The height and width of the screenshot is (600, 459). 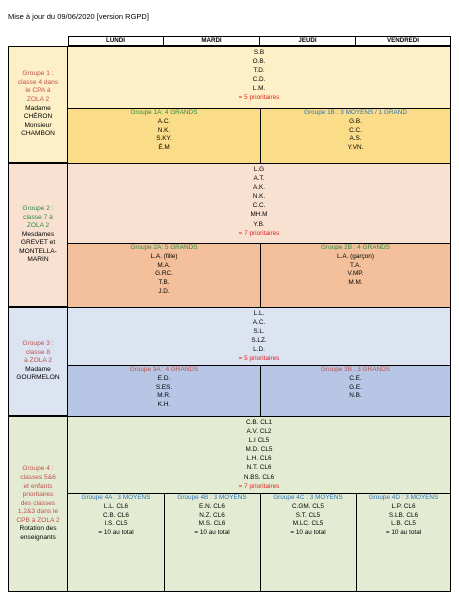 What do you see at coordinates (116, 497) in the screenshot?
I see `group4a-title: Groupe 4A : 3 MOYENS` at bounding box center [116, 497].